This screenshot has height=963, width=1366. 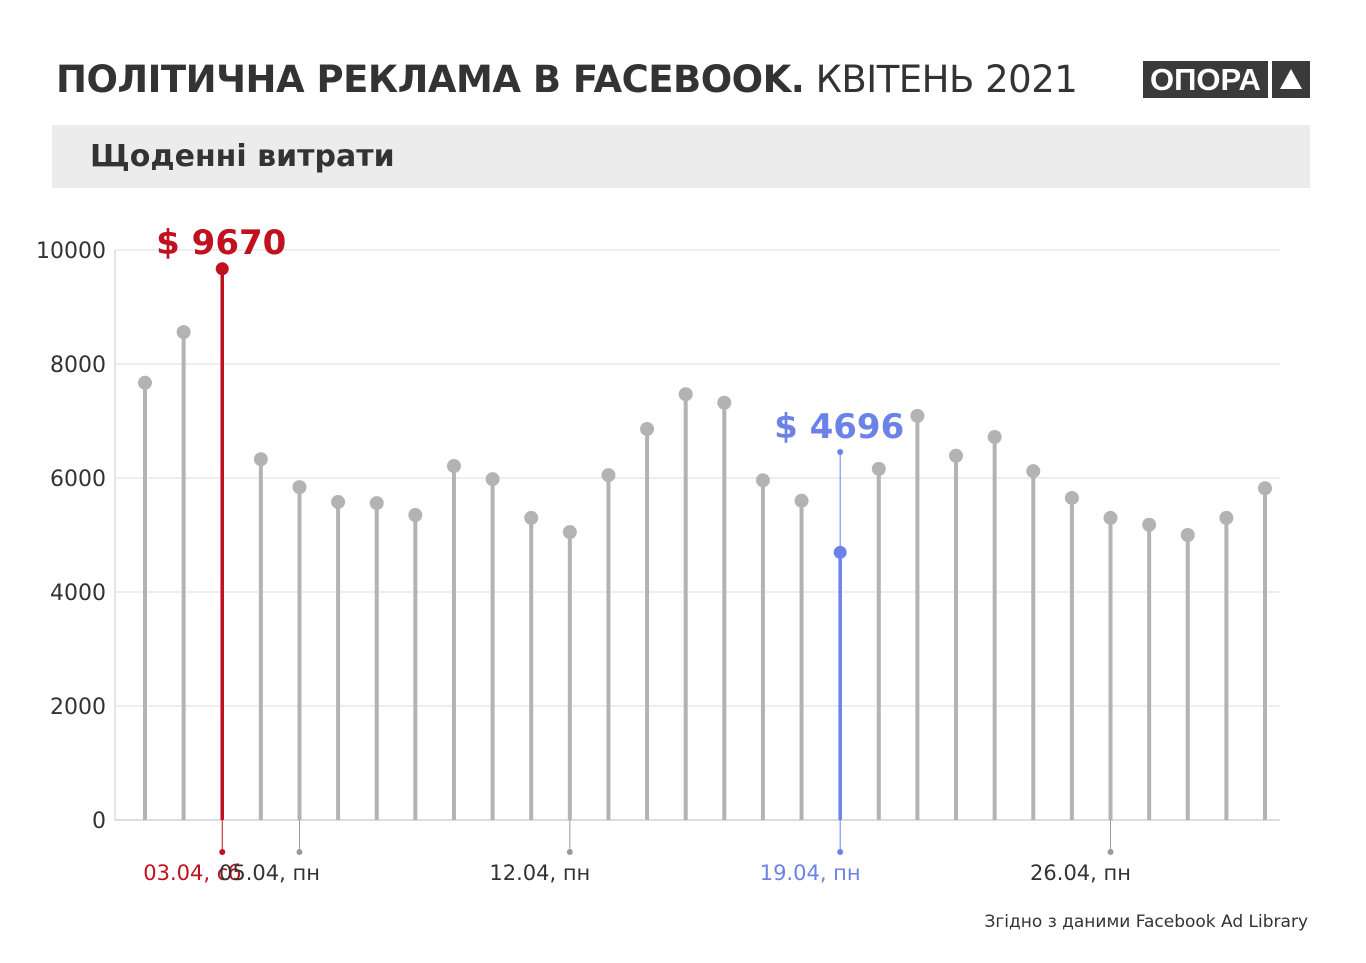 What do you see at coordinates (1205, 79) in the screenshot?
I see `logo-text: ОПОРА` at bounding box center [1205, 79].